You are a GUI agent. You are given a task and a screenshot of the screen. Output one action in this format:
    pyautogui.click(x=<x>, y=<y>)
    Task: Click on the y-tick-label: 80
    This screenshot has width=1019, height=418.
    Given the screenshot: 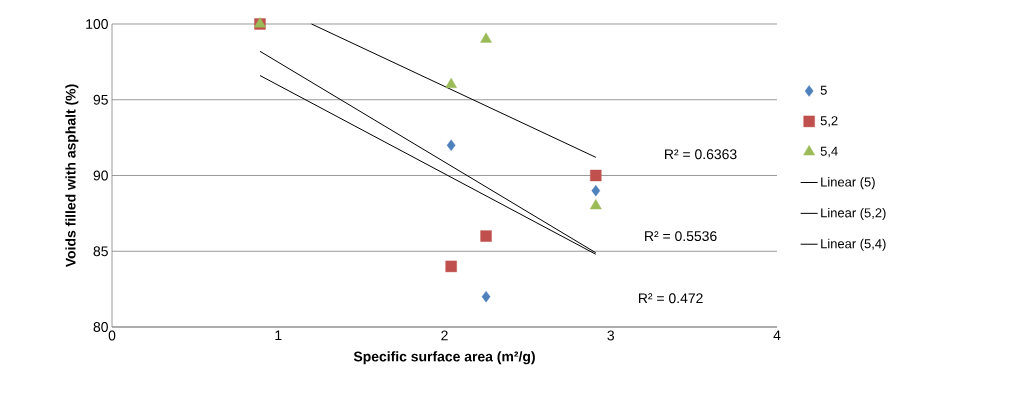 What is the action you would take?
    pyautogui.click(x=100, y=327)
    